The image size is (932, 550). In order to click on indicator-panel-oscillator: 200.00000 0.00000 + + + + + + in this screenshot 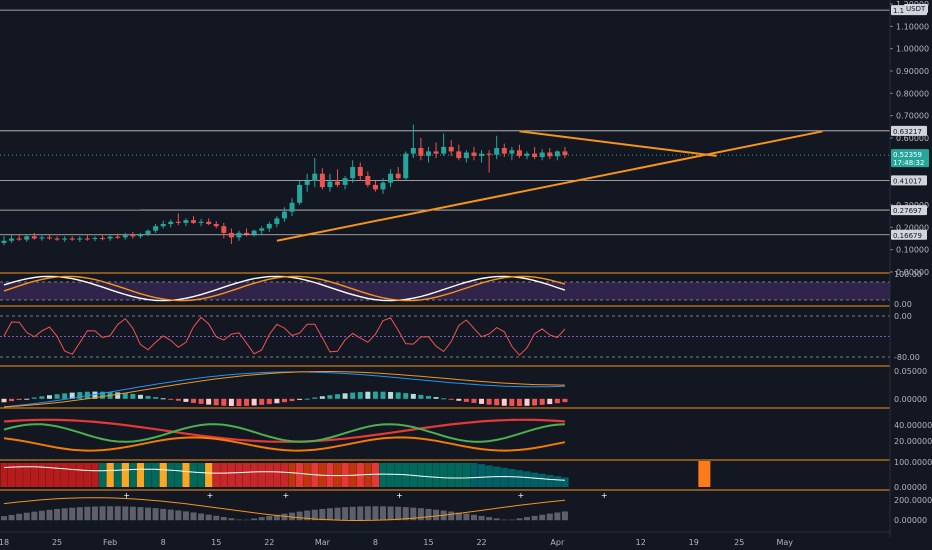, I will do `click(466, 507)`.